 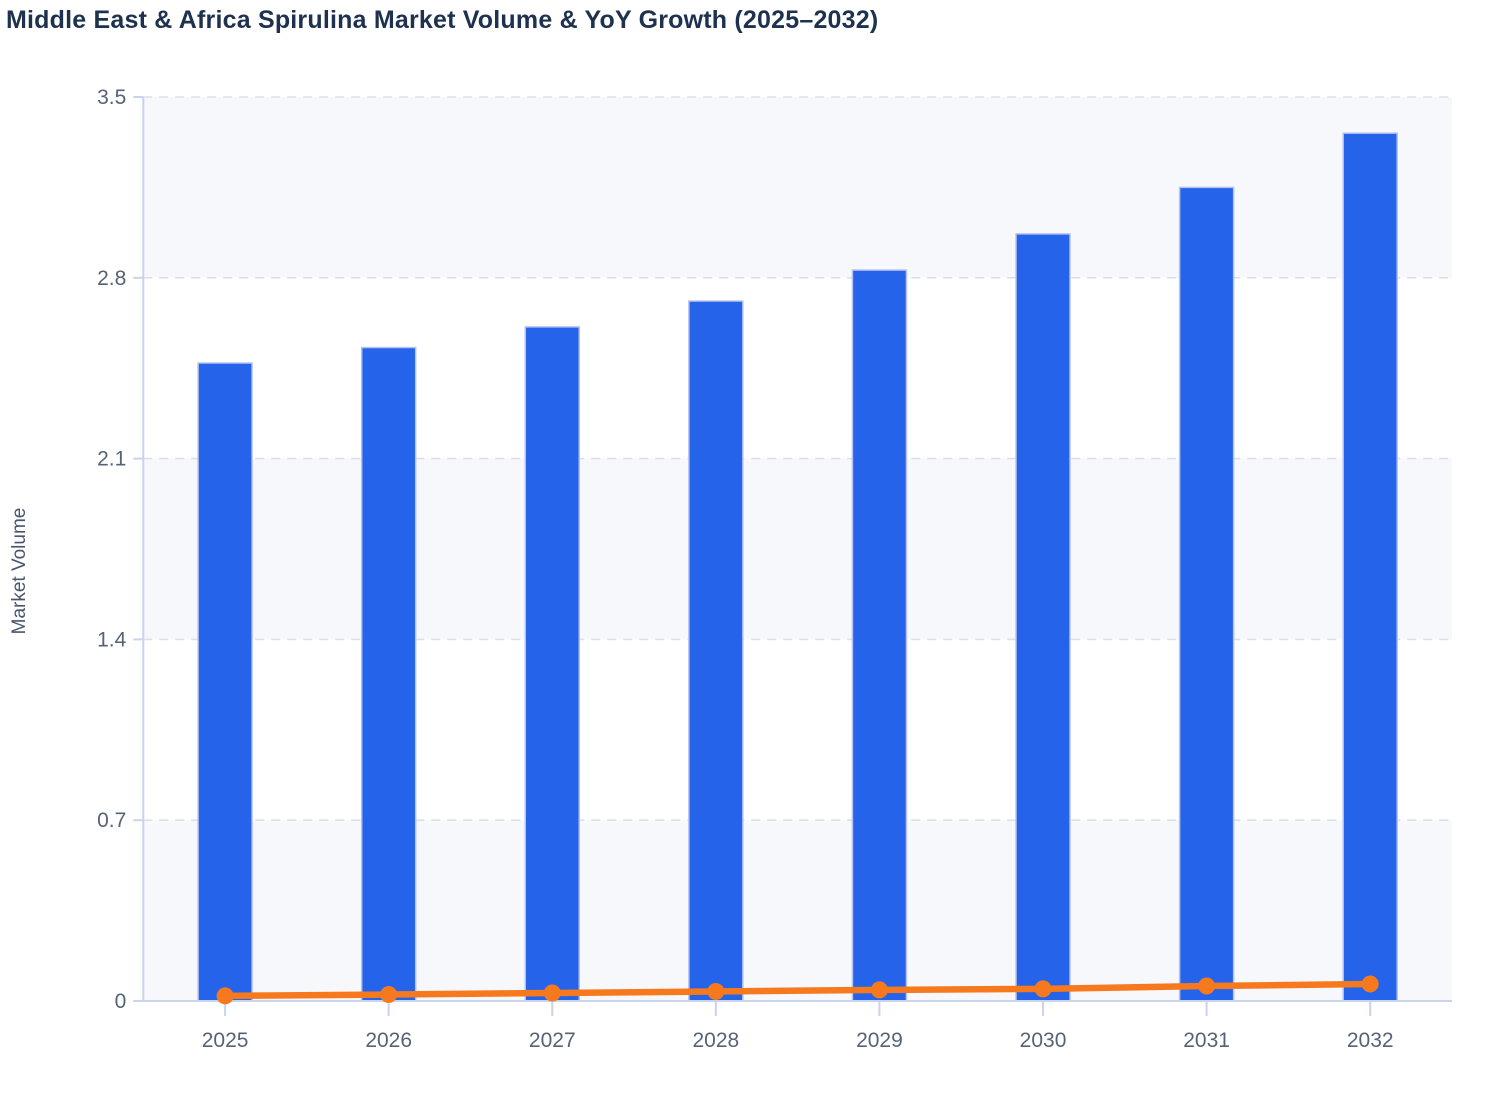 What do you see at coordinates (388, 674) in the screenshot?
I see `bar-2026` at bounding box center [388, 674].